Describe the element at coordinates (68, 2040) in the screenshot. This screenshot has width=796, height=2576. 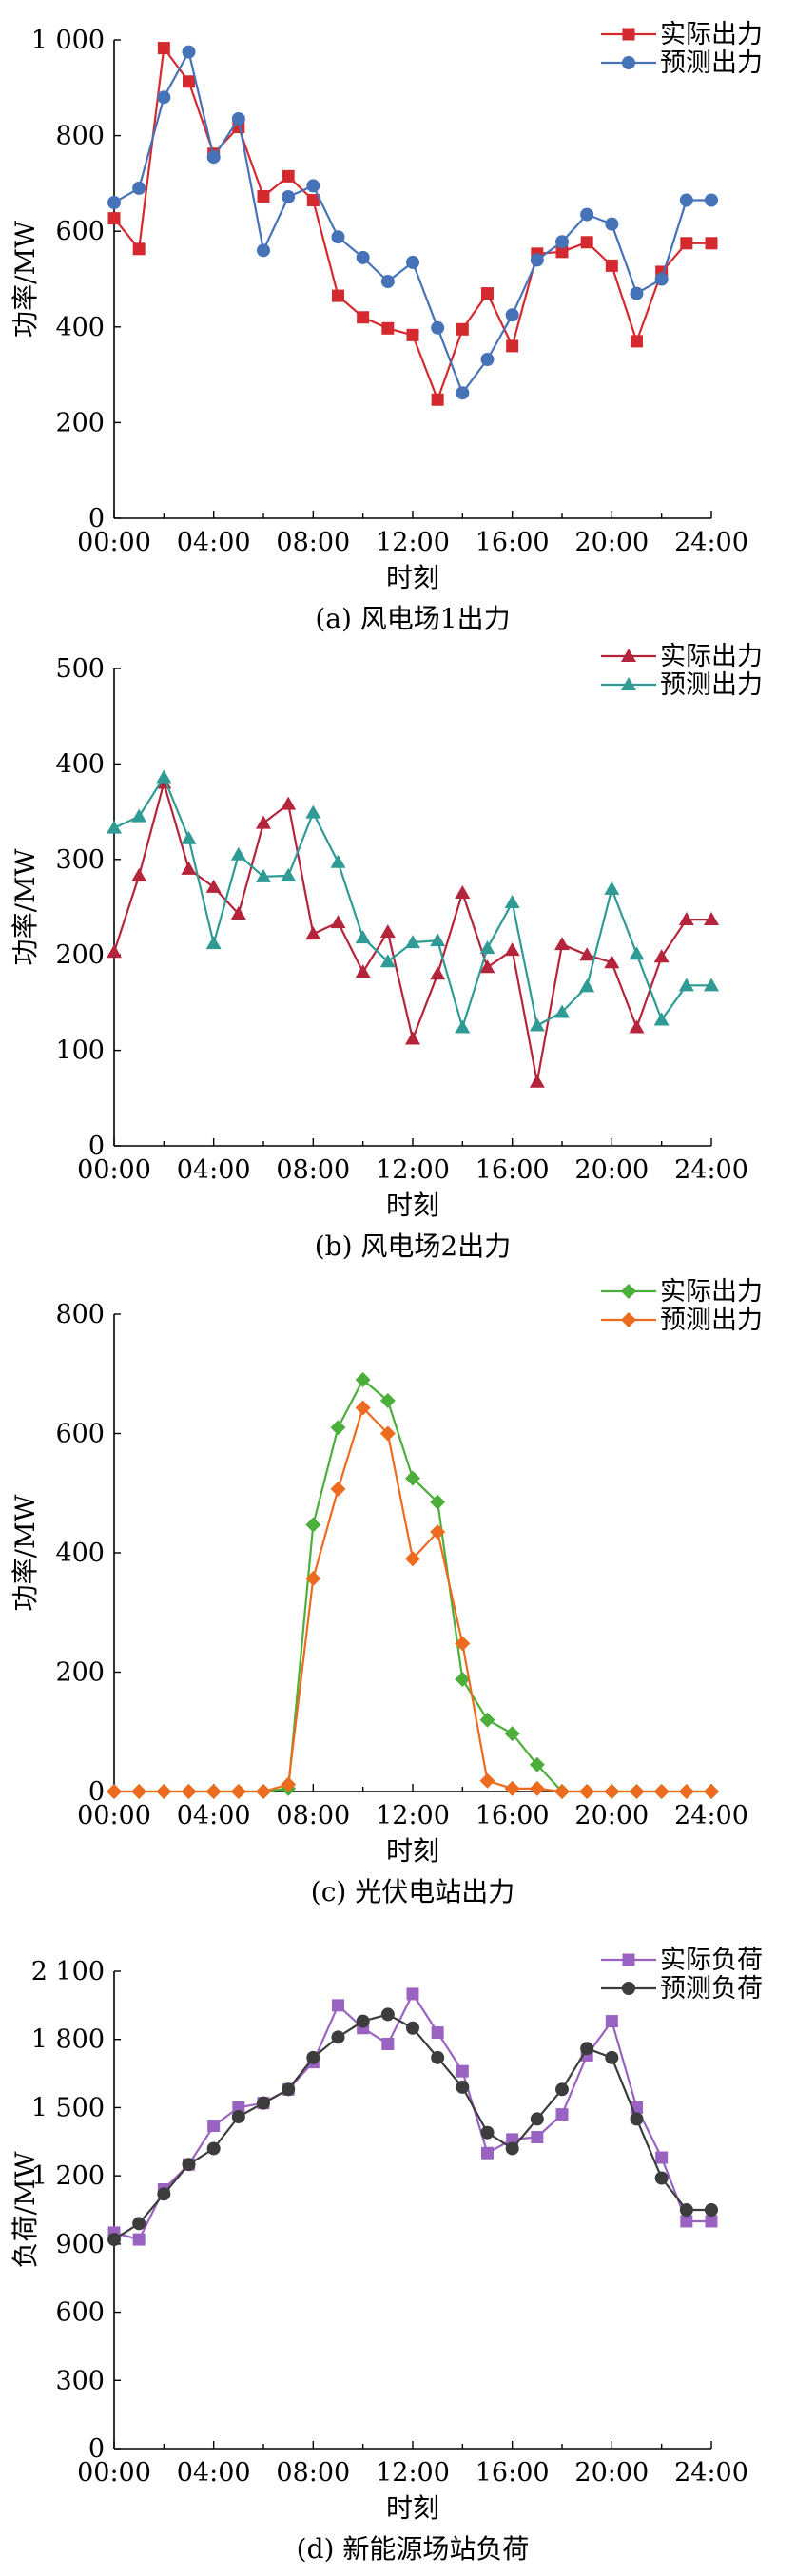
I see `y-tick-label: 1 800` at that location.